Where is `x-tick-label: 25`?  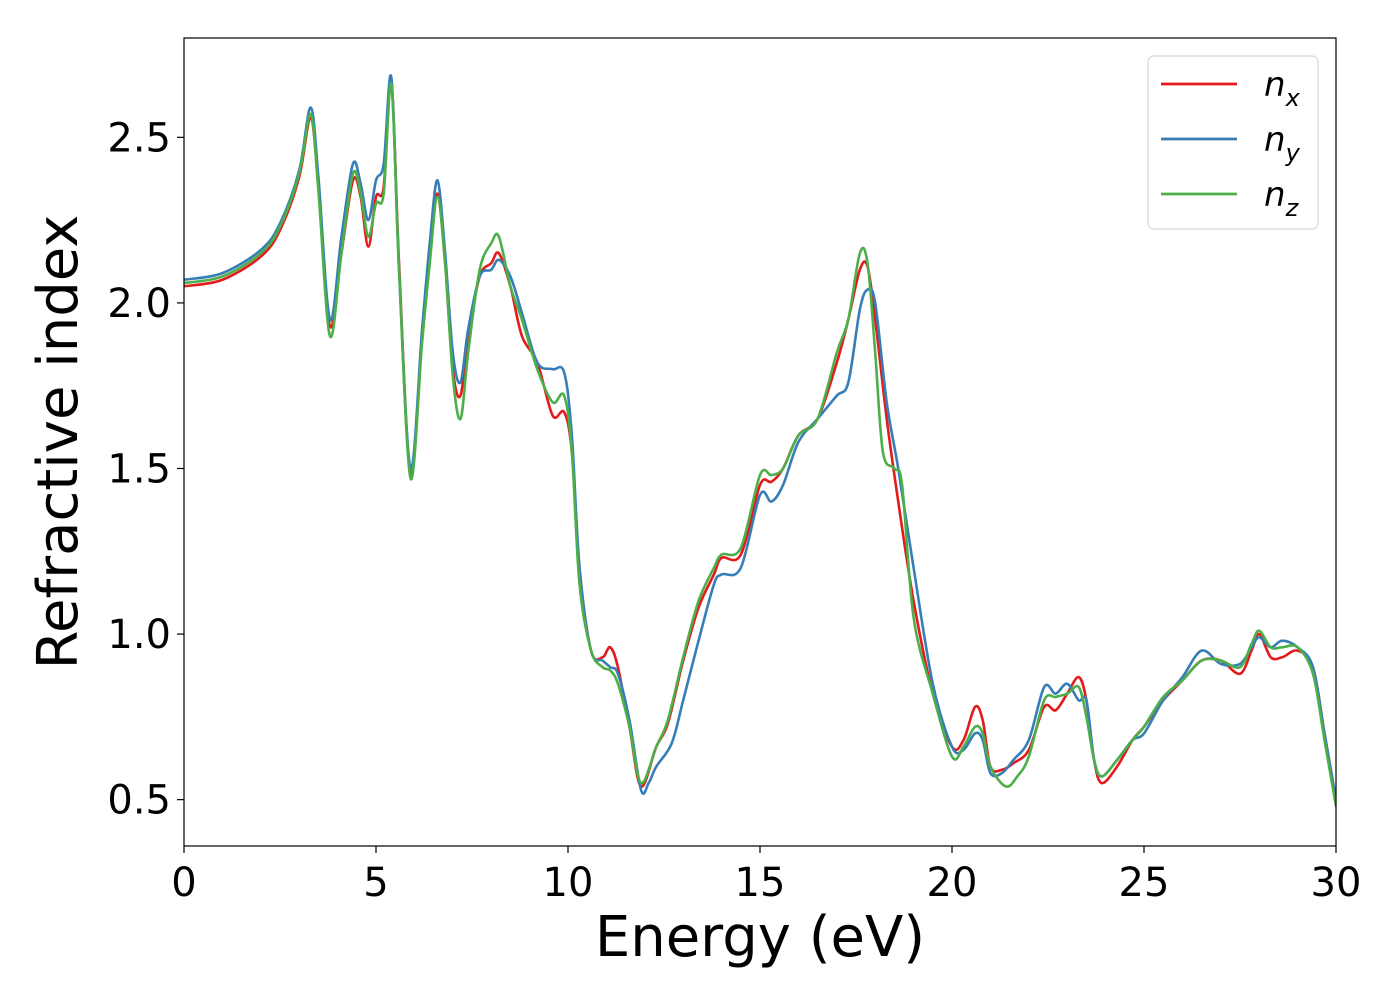
x-tick-label: 25 is located at coordinates (1144, 883).